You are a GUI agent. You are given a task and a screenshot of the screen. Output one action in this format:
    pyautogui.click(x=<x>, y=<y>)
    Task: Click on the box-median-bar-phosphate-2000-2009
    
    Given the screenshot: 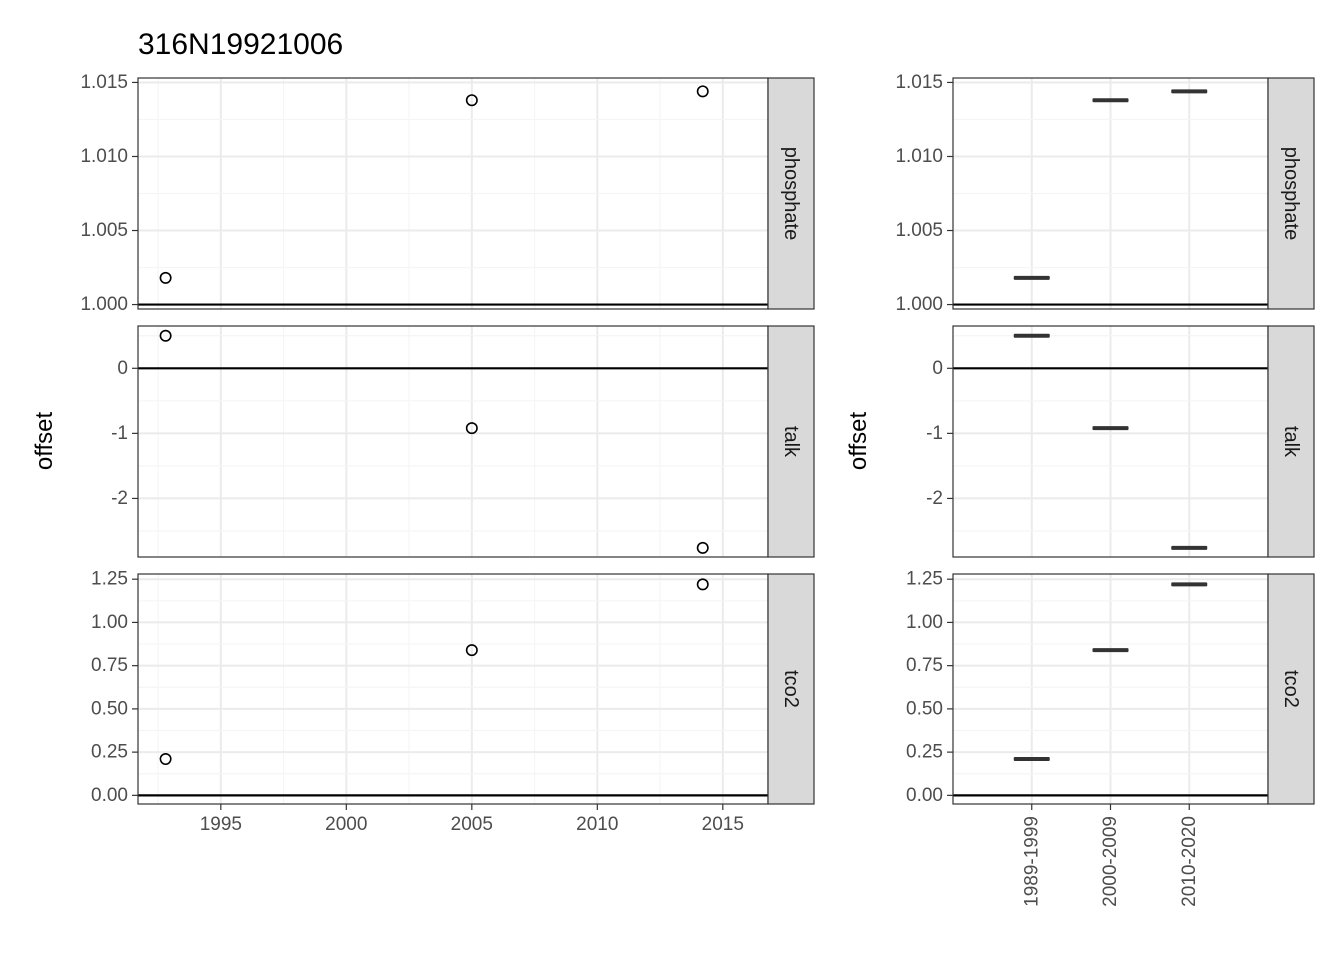 What is the action you would take?
    pyautogui.click(x=1110, y=100)
    